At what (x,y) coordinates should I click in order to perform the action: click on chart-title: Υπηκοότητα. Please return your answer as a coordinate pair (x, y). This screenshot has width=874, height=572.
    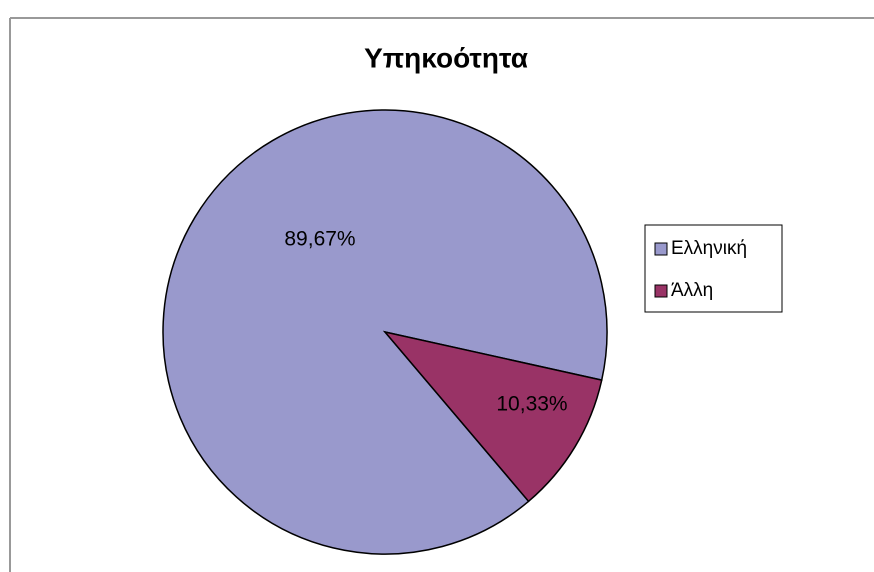
    Looking at the image, I should click on (446, 57).